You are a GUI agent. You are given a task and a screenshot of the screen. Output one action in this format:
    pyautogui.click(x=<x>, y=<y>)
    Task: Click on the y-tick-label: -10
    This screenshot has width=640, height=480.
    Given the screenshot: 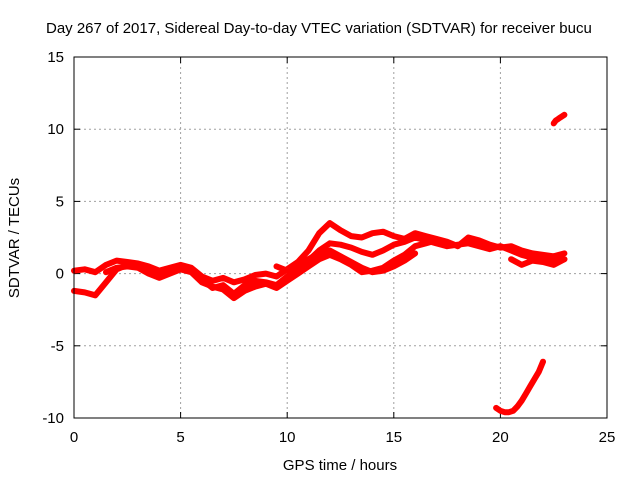 What is the action you would take?
    pyautogui.click(x=53, y=418)
    